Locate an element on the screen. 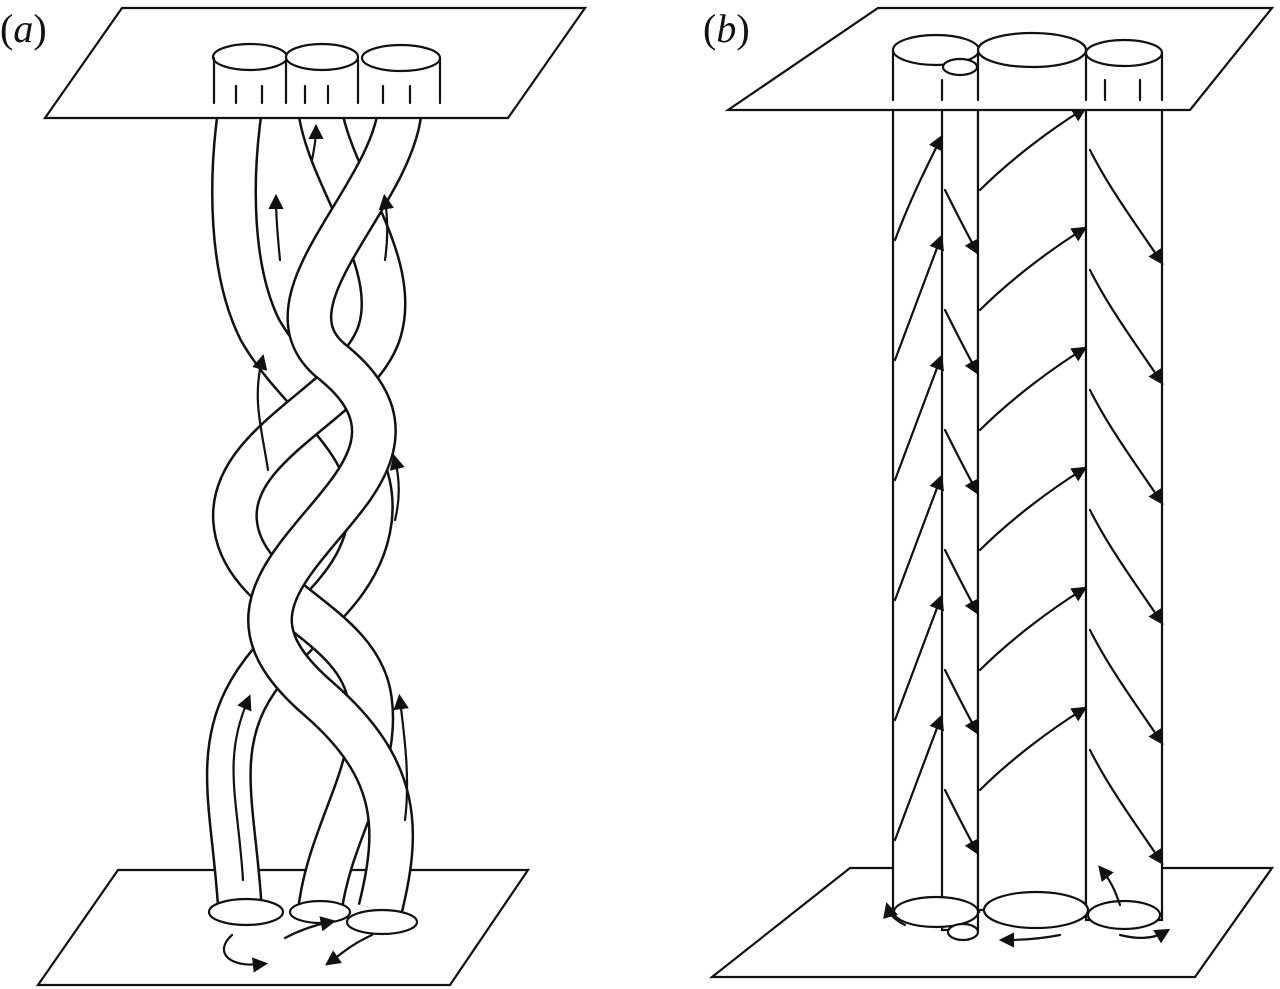 The image size is (1280, 989). bottom-plane-a is located at coordinates (283, 927).